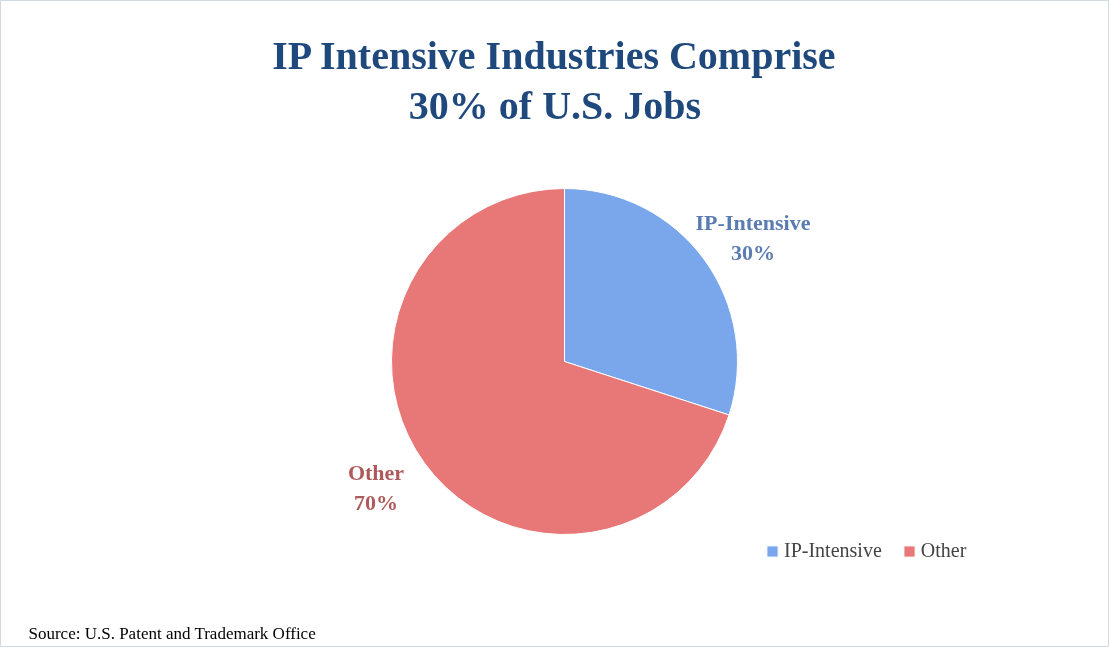 This screenshot has width=1109, height=647. I want to click on slice-label: IP-Intensive, so click(753, 222).